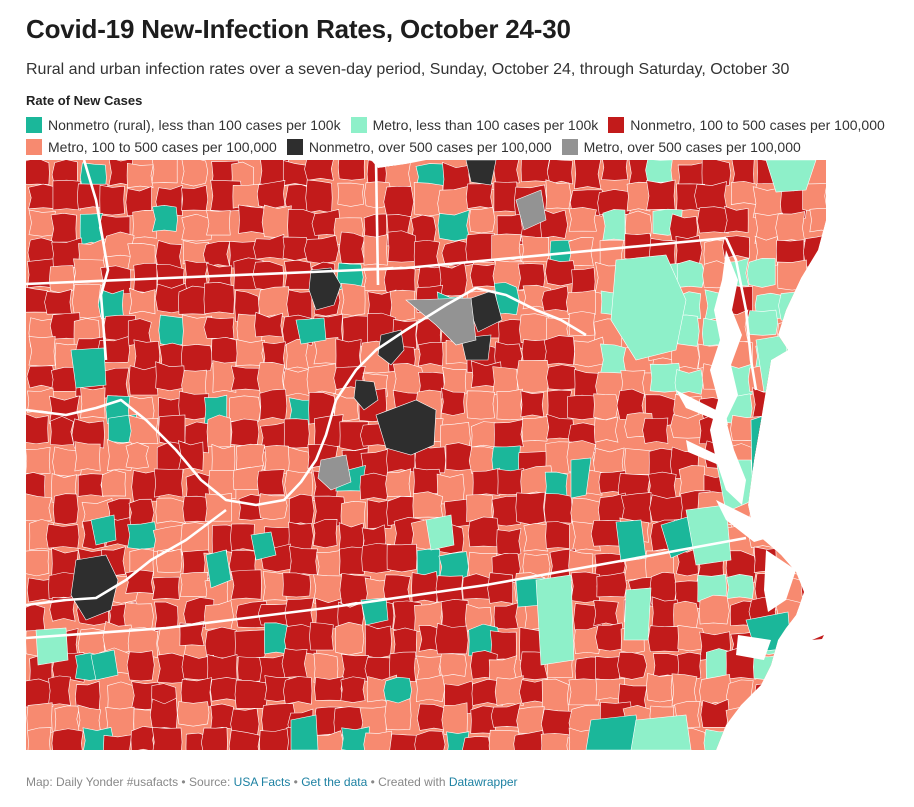  I want to click on datawrapper-link: Datawrapper, so click(483, 782).